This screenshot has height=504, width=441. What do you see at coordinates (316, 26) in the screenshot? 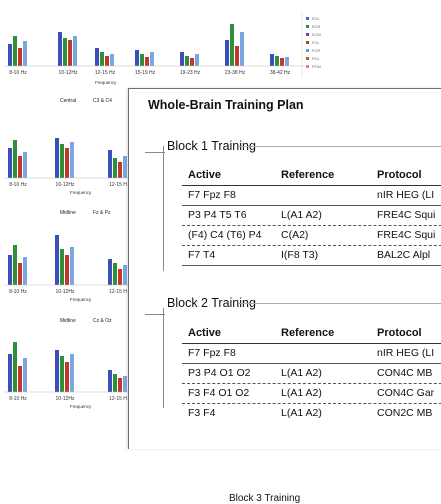
I see `legend-label: ECR` at bounding box center [316, 26].